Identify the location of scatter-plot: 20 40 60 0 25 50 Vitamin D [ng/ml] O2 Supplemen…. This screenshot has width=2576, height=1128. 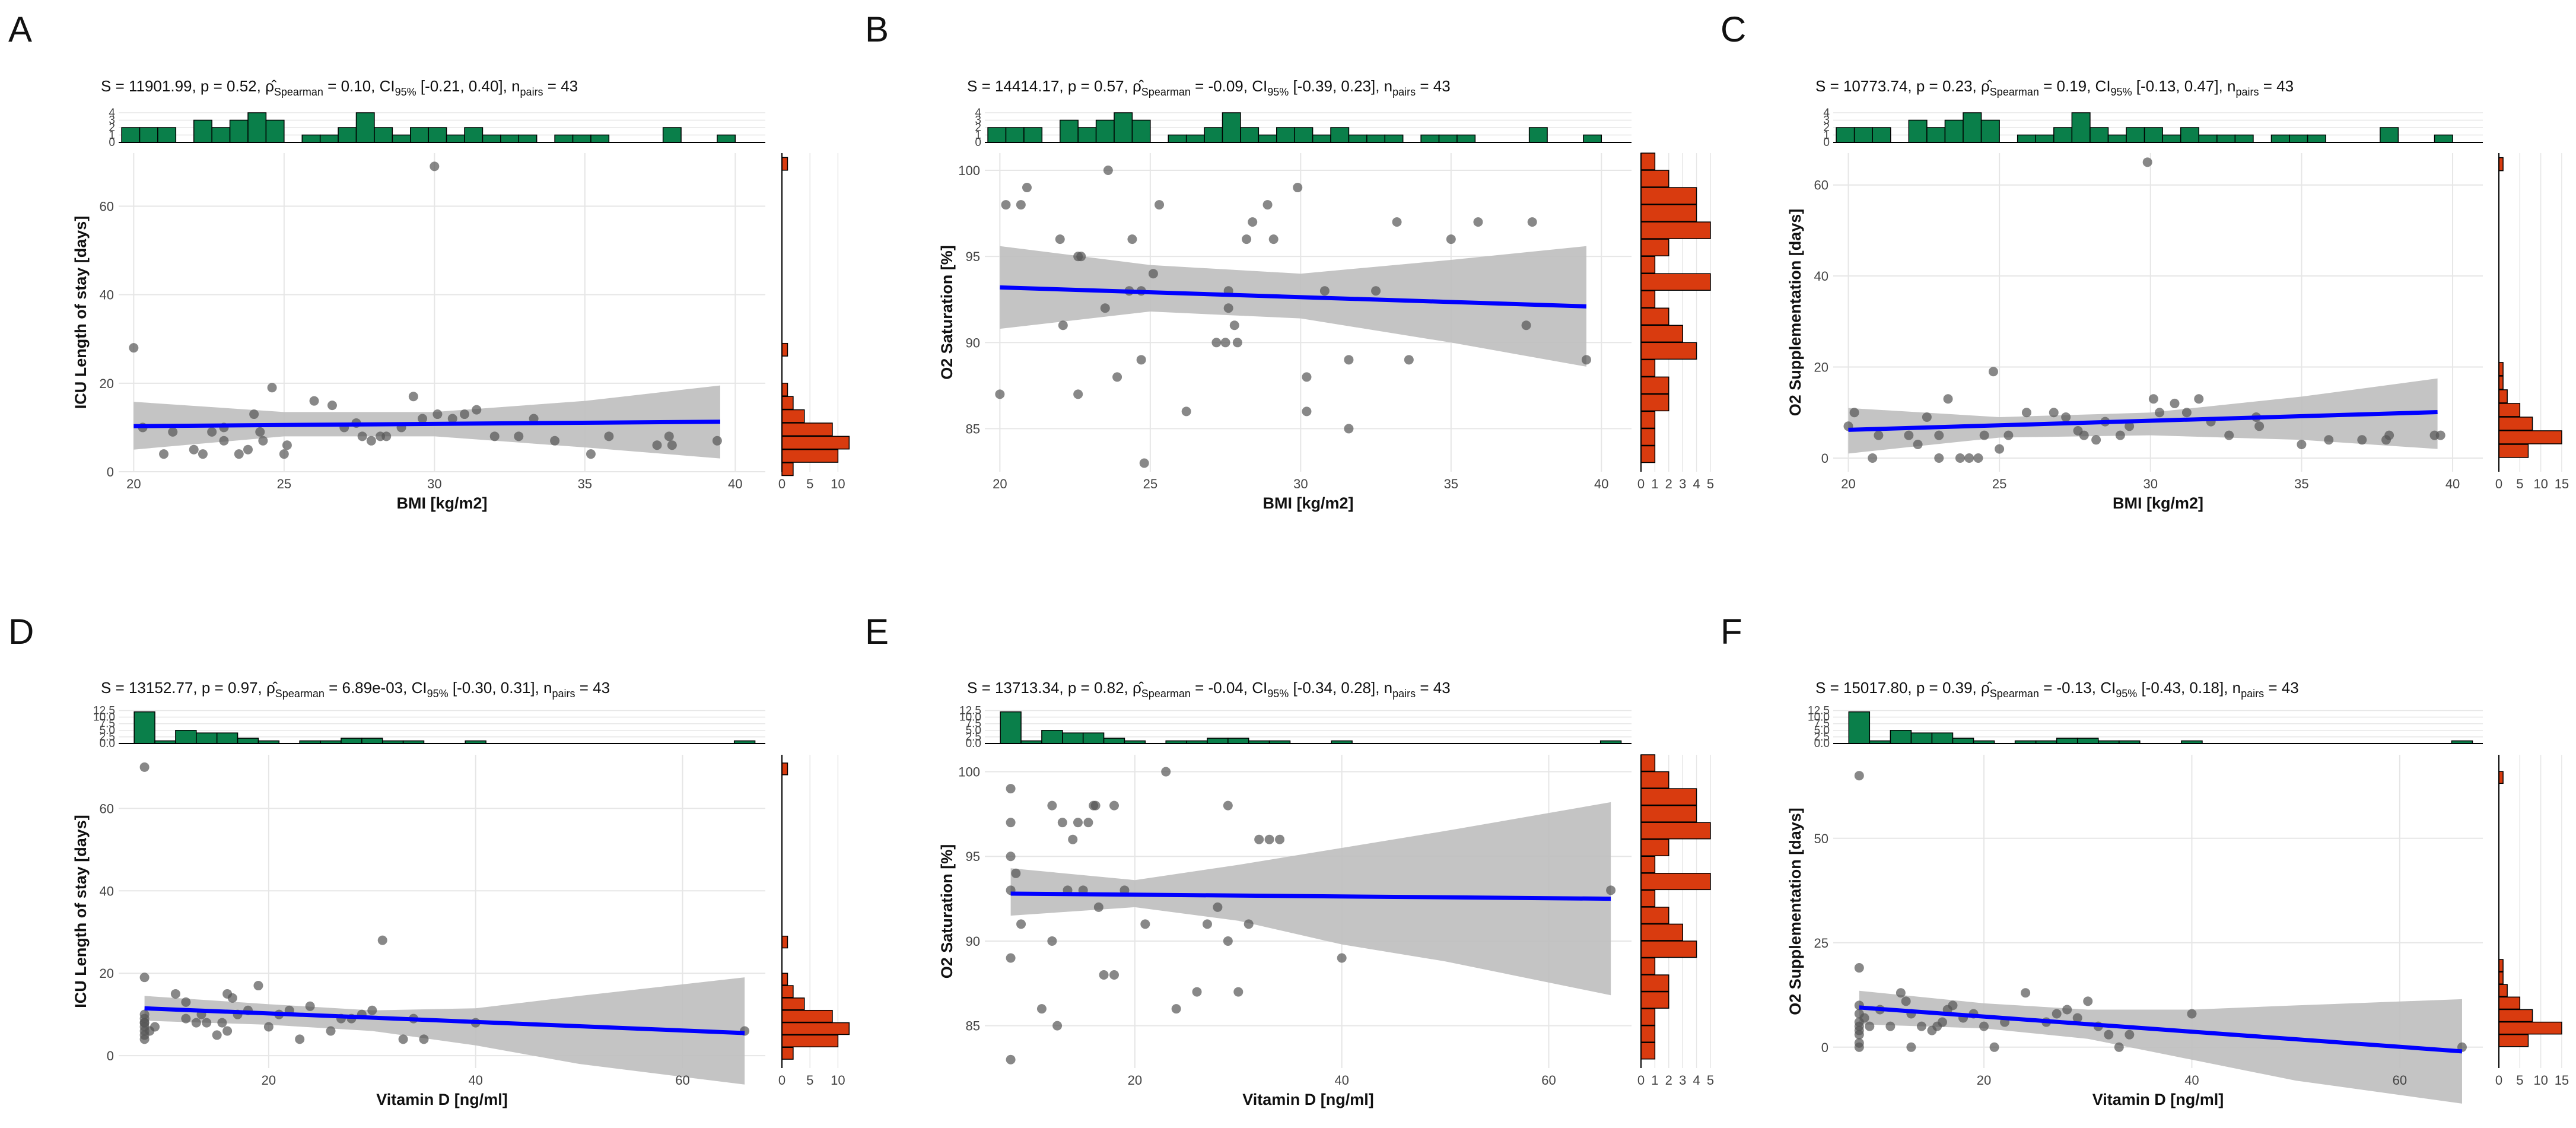
(2134, 931).